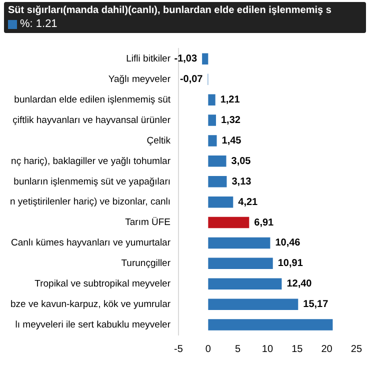  What do you see at coordinates (91, 161) in the screenshot?
I see `y-tick-label: nç hariç), baklagiller ve yağlı tohumlar` at bounding box center [91, 161].